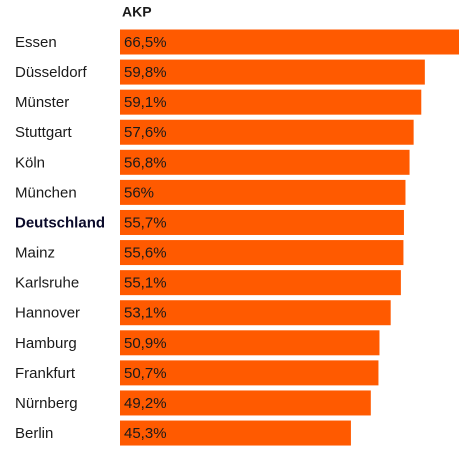 The height and width of the screenshot is (458, 467). Describe the element at coordinates (46, 343) in the screenshot. I see `category-label: Hamburg` at that location.